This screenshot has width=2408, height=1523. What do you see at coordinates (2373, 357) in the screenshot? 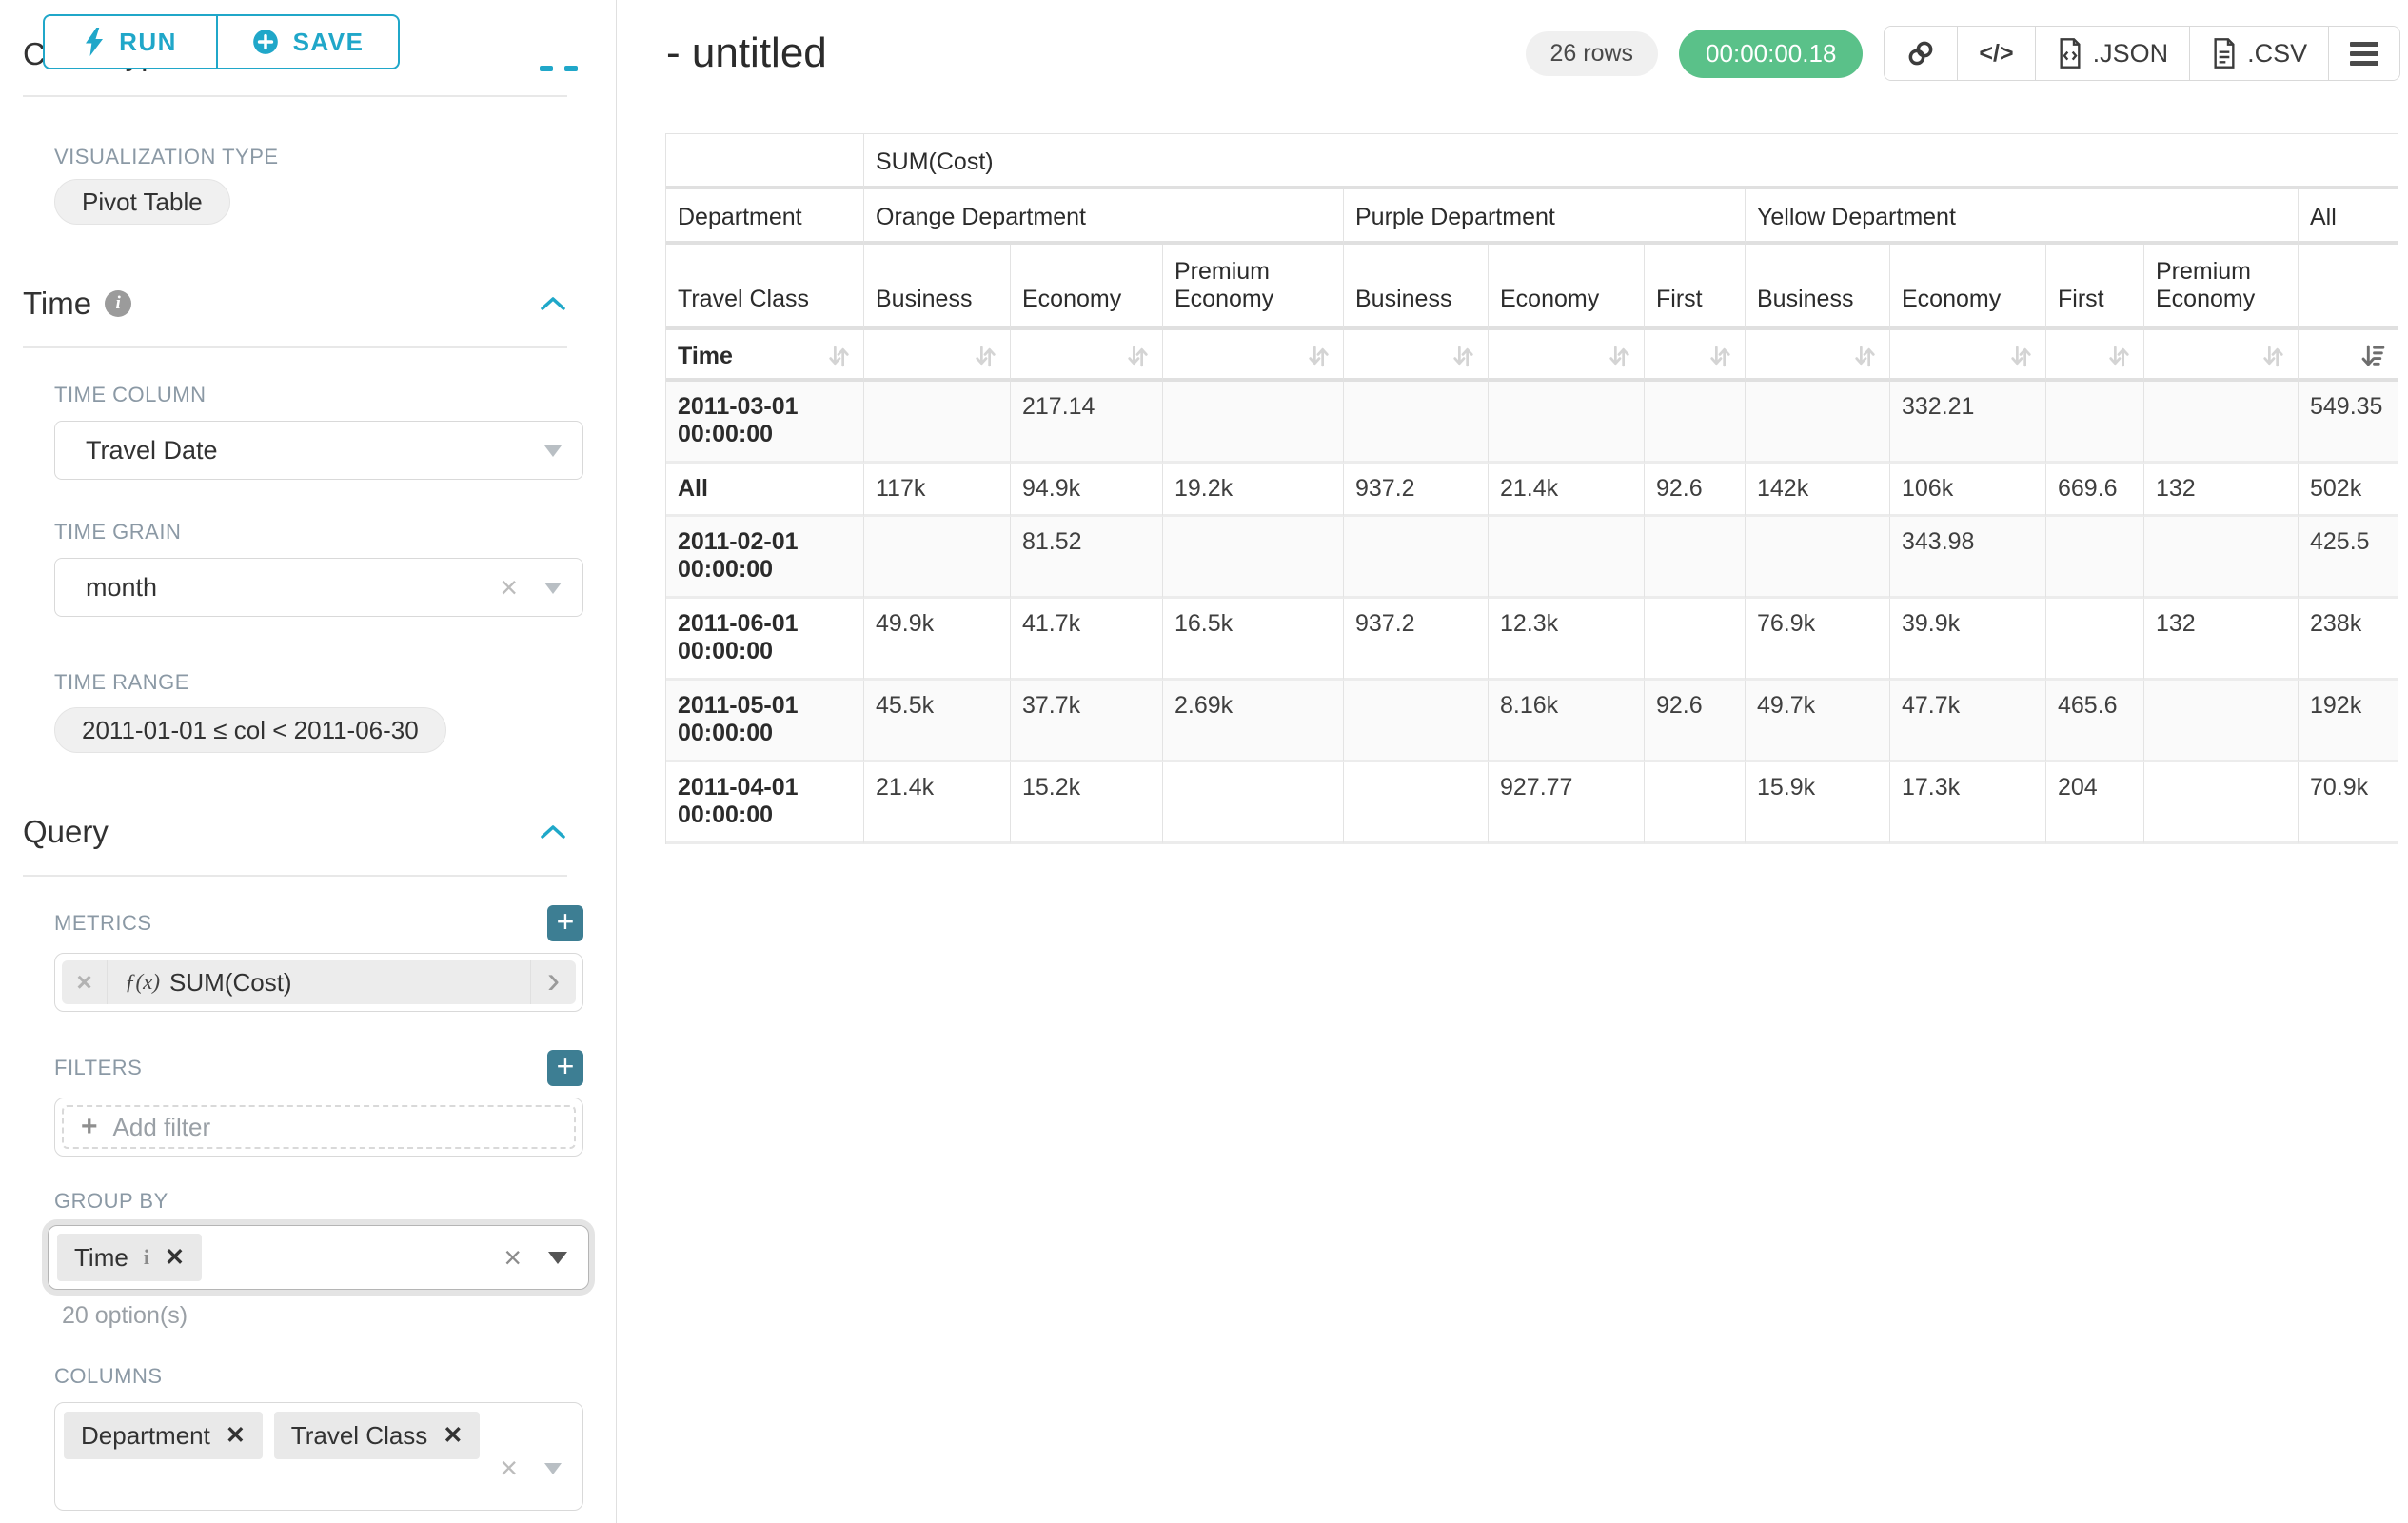
I see `sort-descending-icon` at bounding box center [2373, 357].